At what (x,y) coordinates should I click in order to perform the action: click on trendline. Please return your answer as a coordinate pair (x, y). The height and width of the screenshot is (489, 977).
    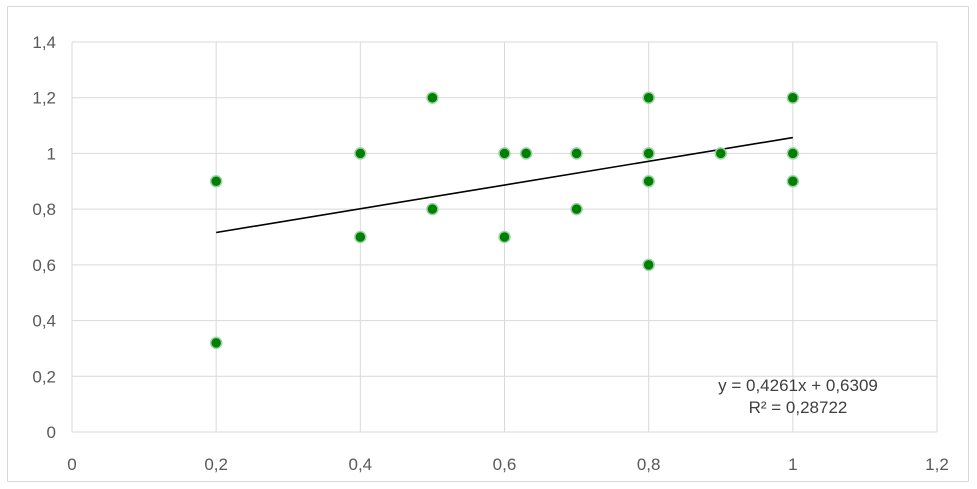
    Looking at the image, I should click on (504, 185).